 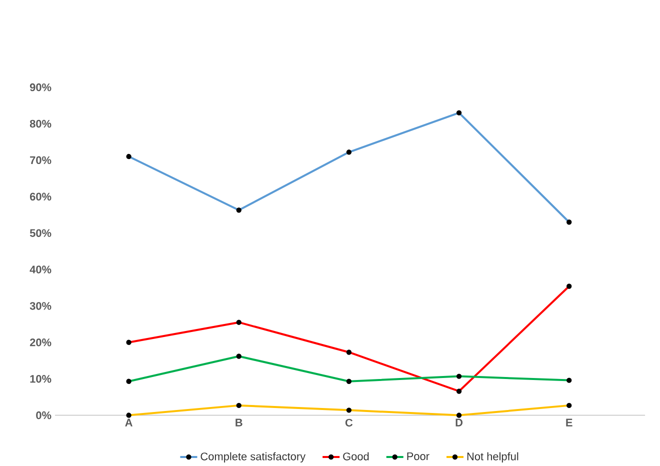 I want to click on y-tick-label: 10%, so click(x=41, y=379).